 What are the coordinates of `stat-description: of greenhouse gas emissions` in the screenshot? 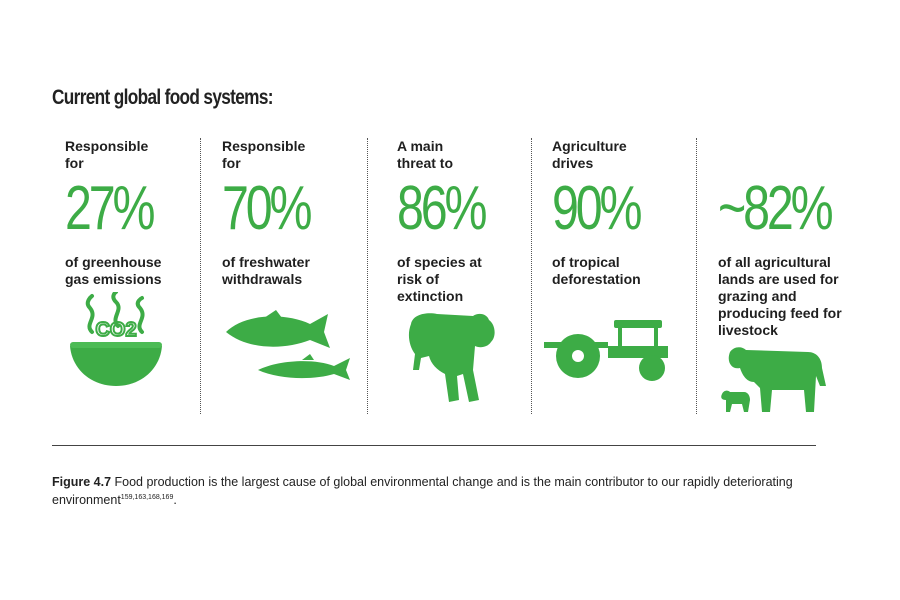 It's located at (113, 270).